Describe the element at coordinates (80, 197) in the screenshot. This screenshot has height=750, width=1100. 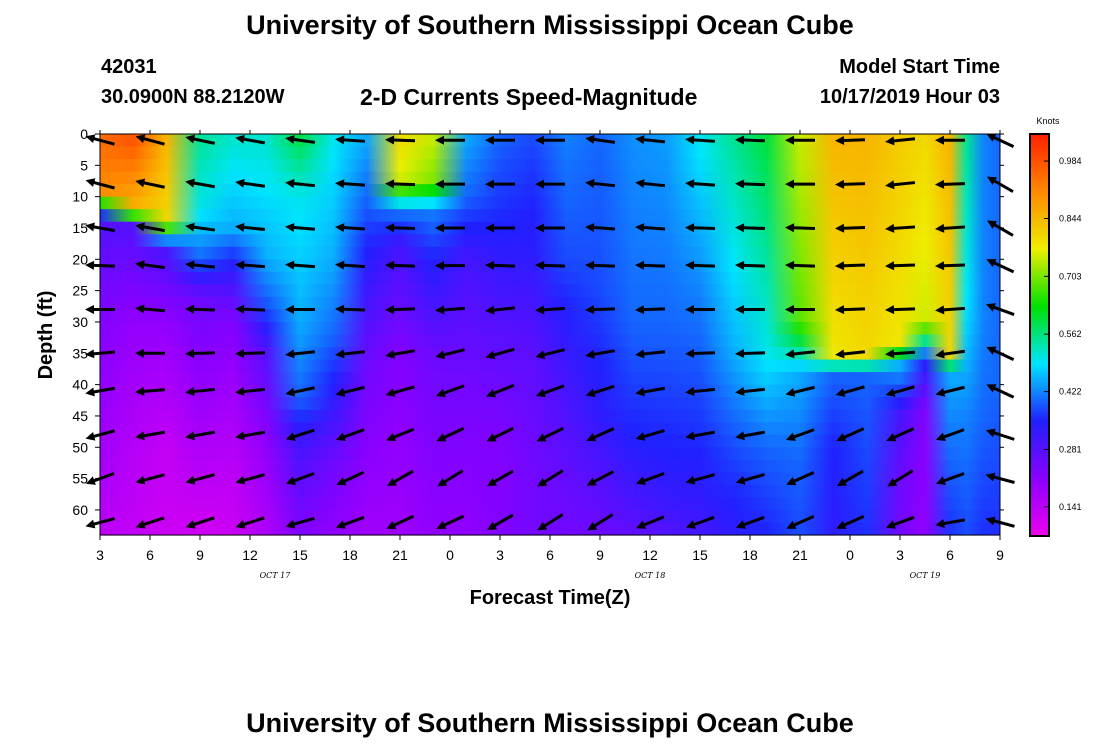
I see `y-tick-label: 10` at that location.